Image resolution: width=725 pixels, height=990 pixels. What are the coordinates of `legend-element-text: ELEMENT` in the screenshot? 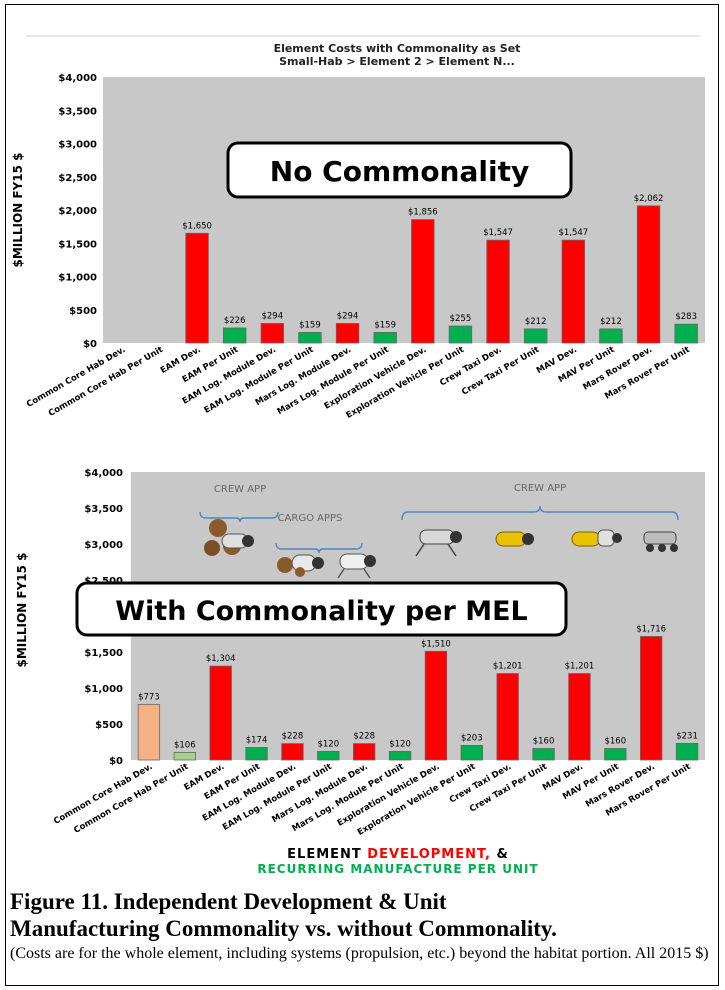 It's located at (327, 854).